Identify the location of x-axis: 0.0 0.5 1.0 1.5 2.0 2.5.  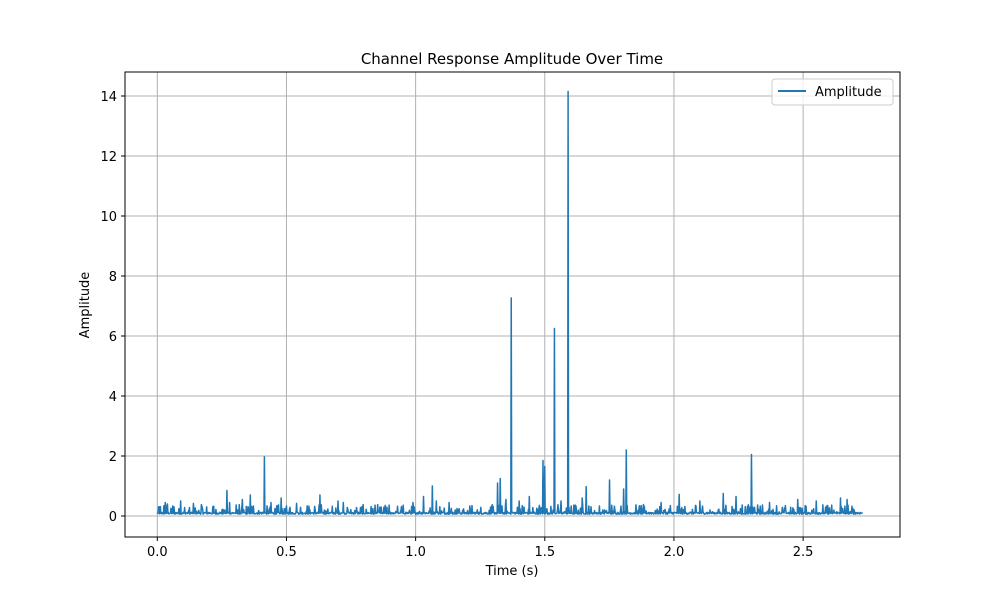
(480, 548).